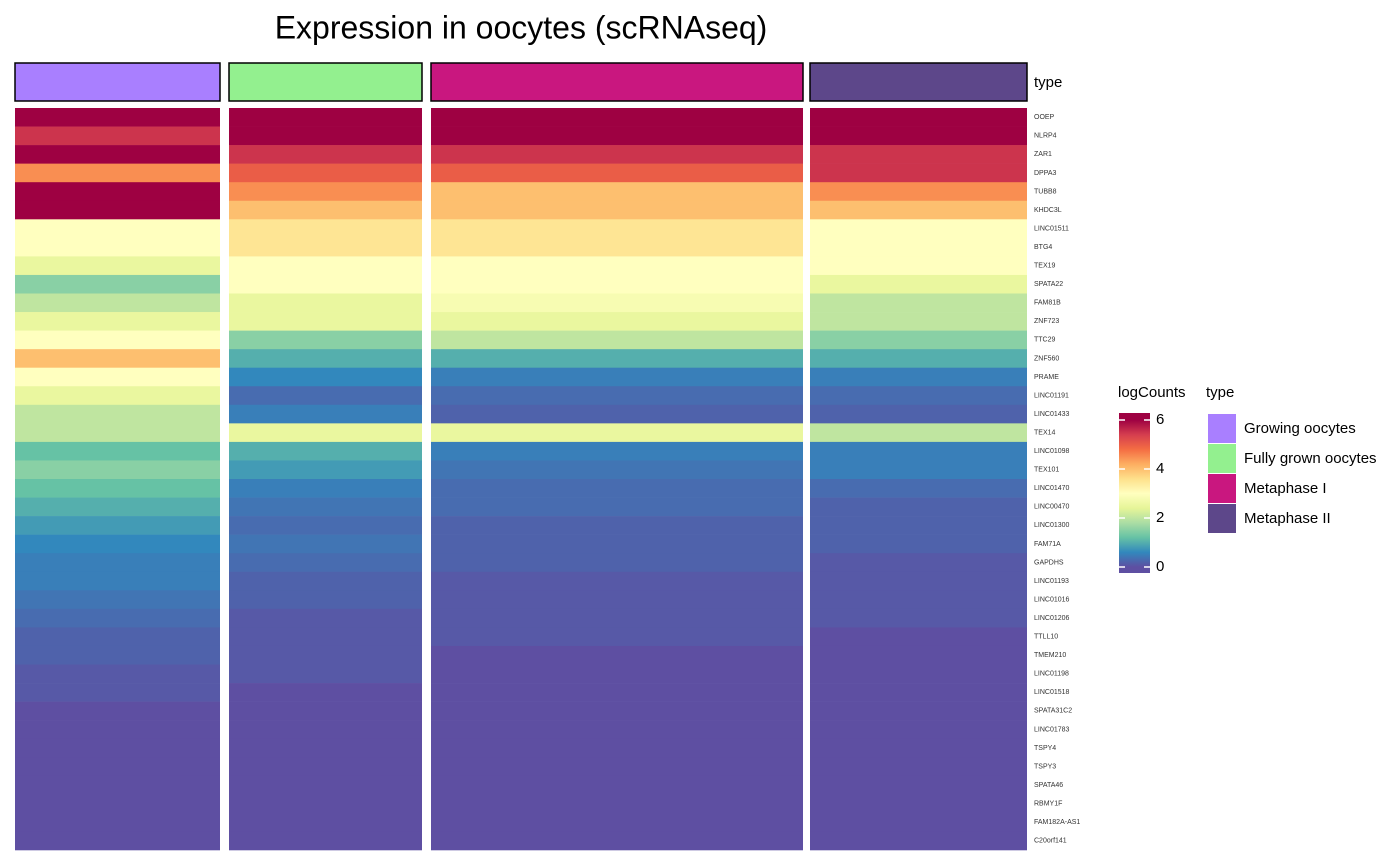  Describe the element at coordinates (1047, 303) in the screenshot. I see `row-label: FAM81B` at that location.